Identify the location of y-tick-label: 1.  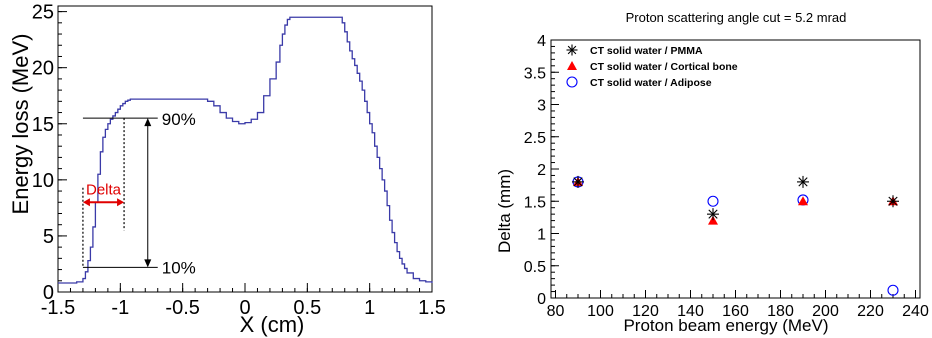
(541, 235).